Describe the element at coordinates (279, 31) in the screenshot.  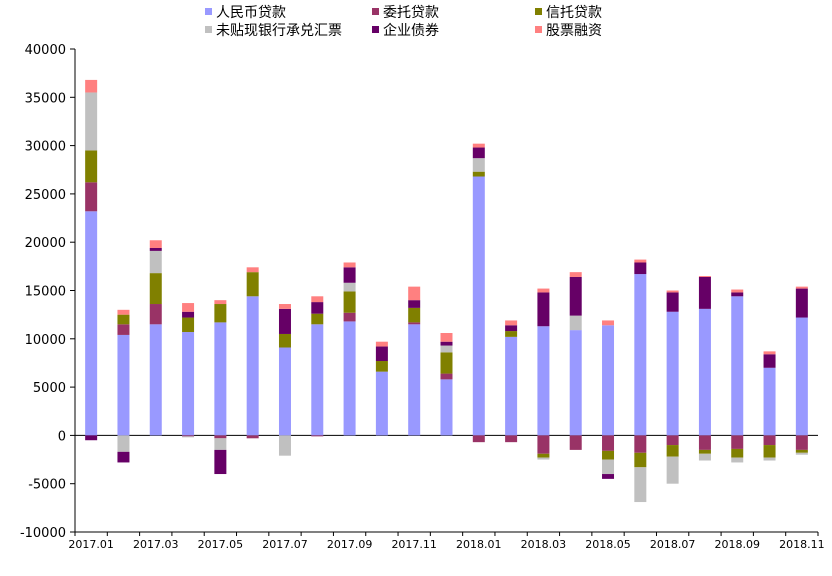
I see `legend-label-3: 未贴现银行承兑汇票` at that location.